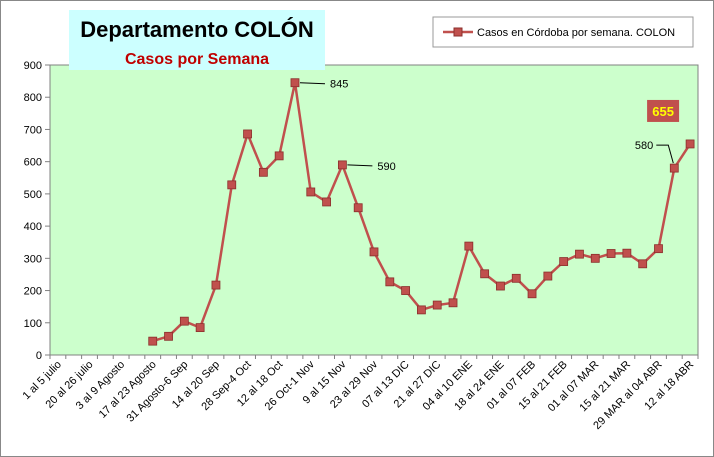 Image resolution: width=714 pixels, height=457 pixels. I want to click on legend-box, so click(563, 32).